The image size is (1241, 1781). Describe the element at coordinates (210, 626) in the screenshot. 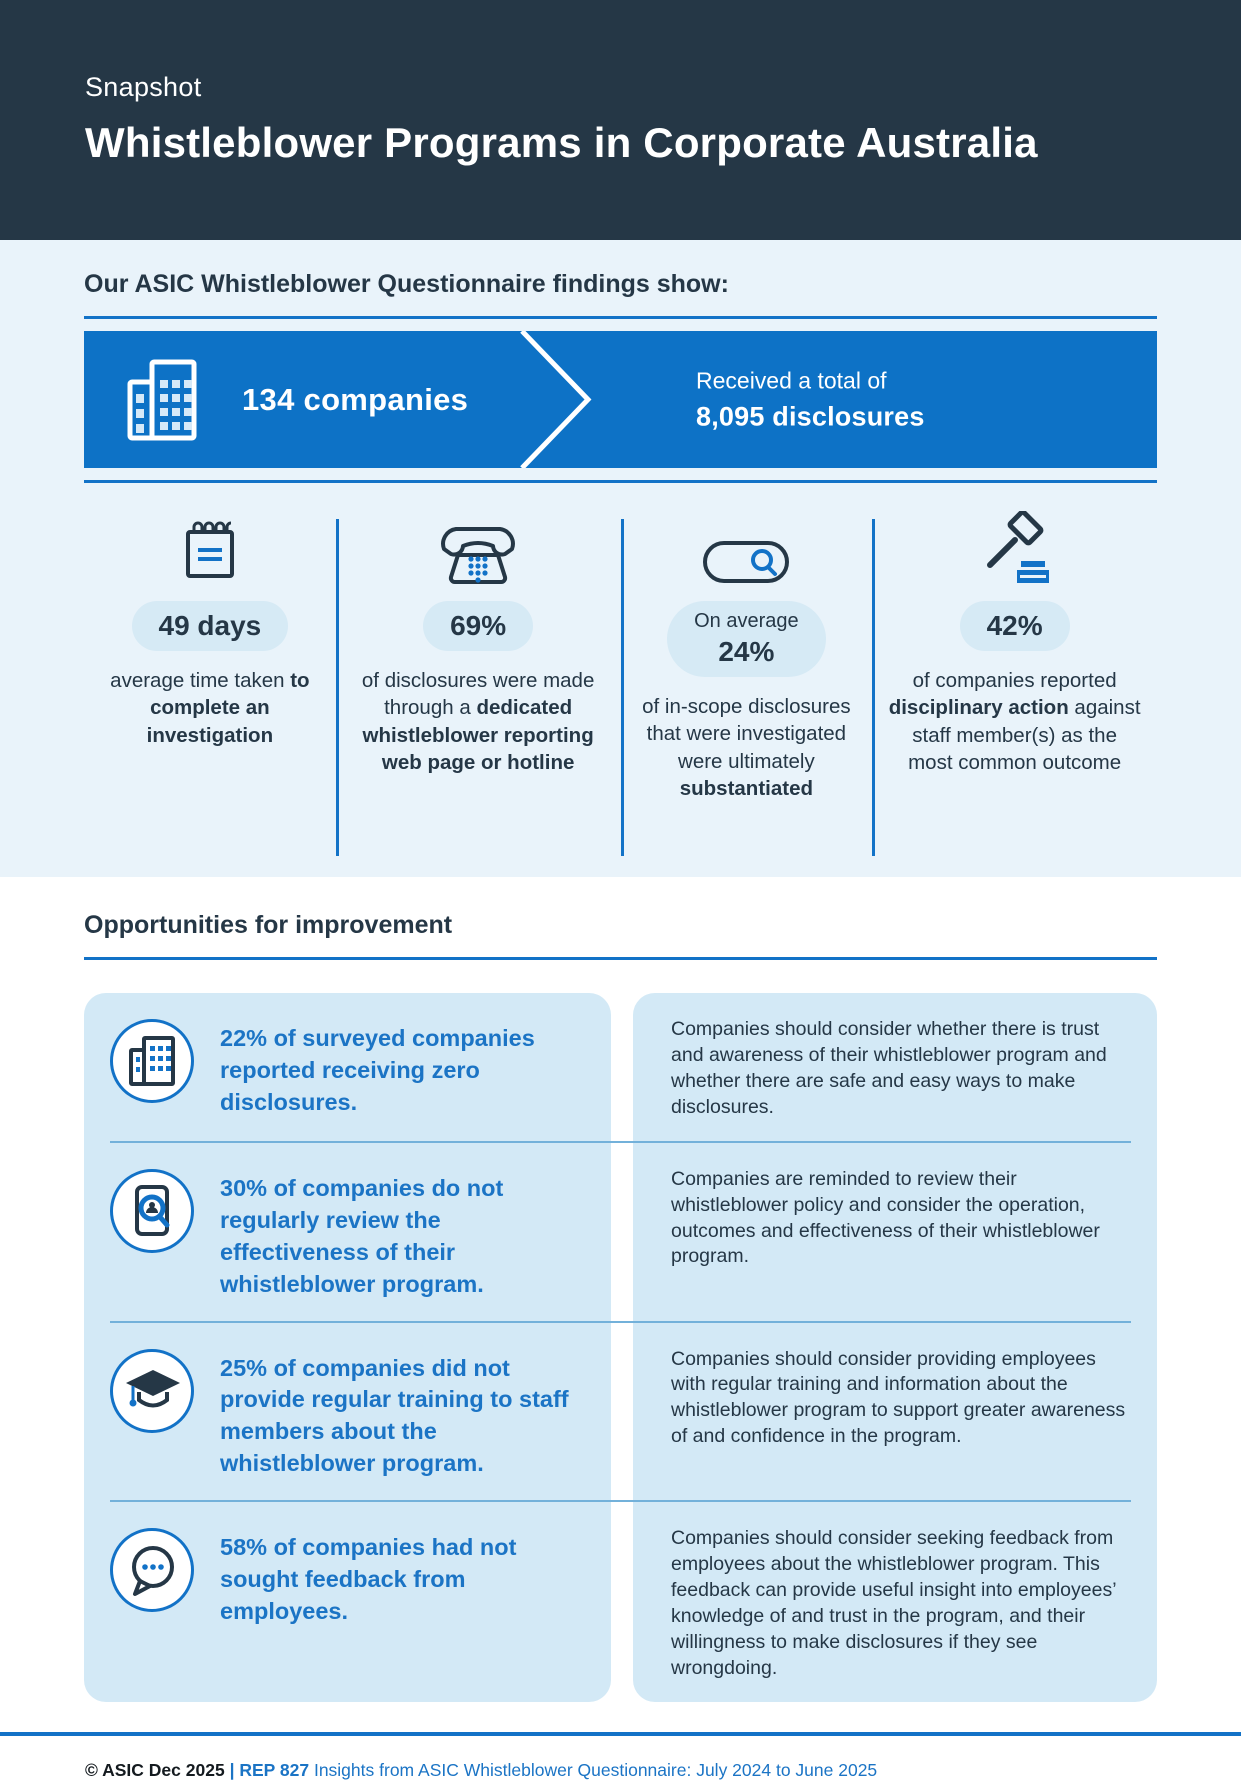

I see `stat-pill: 49 days` at that location.